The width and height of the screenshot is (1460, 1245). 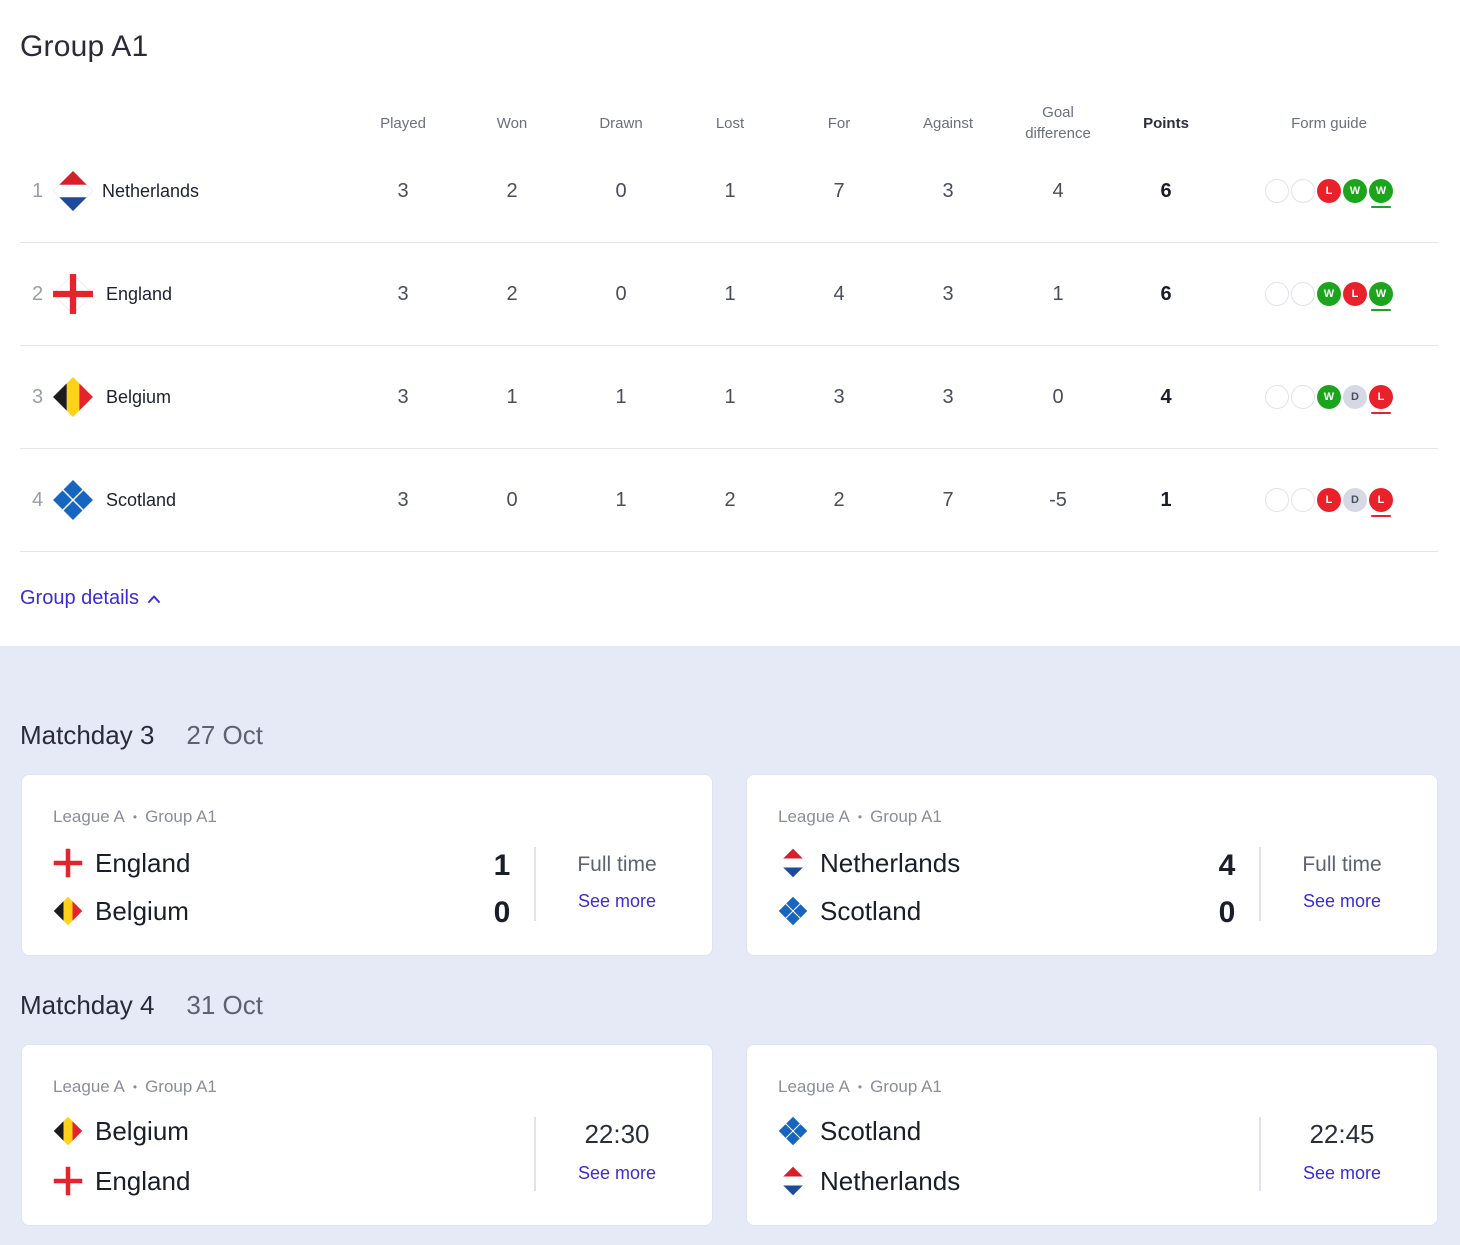 I want to click on home-team: Belgium, so click(x=121, y=1131).